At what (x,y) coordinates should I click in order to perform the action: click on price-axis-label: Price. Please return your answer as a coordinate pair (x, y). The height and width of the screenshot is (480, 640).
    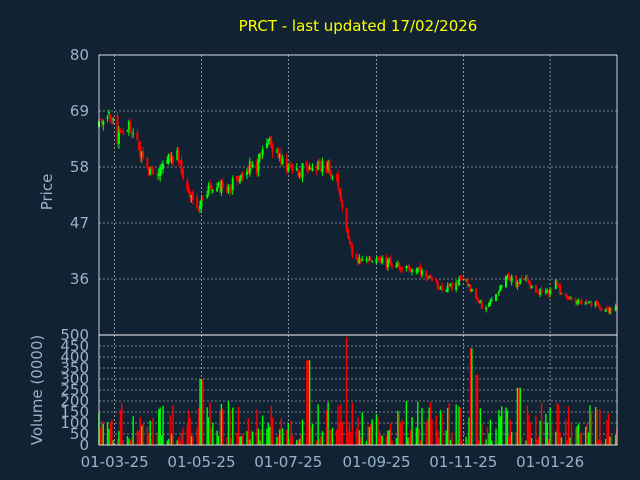
    Looking at the image, I should click on (47, 192).